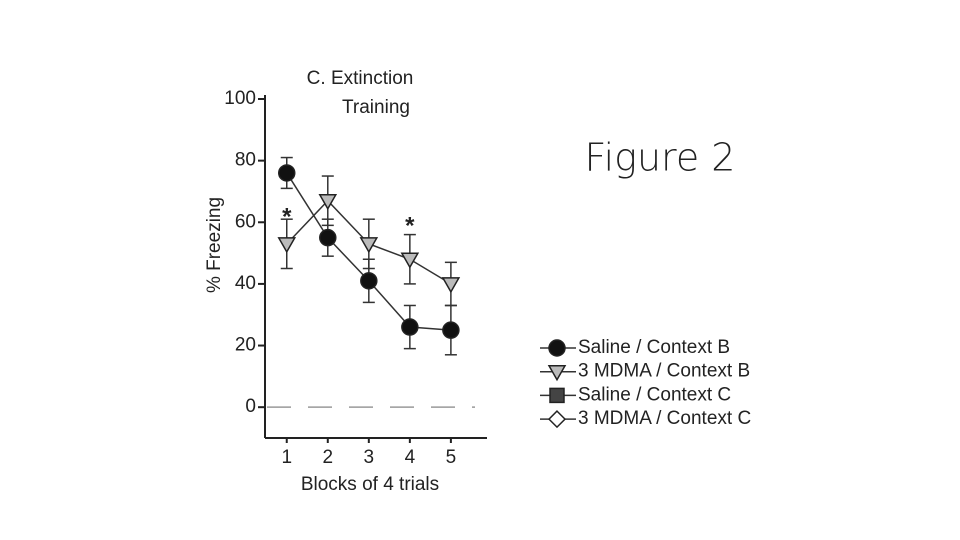 This screenshot has height=540, width=960. I want to click on x-tick-label: 5, so click(451, 457).